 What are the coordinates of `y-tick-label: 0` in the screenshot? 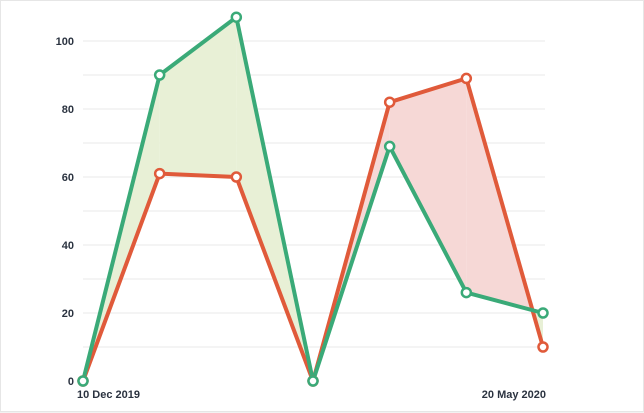 It's located at (71, 382).